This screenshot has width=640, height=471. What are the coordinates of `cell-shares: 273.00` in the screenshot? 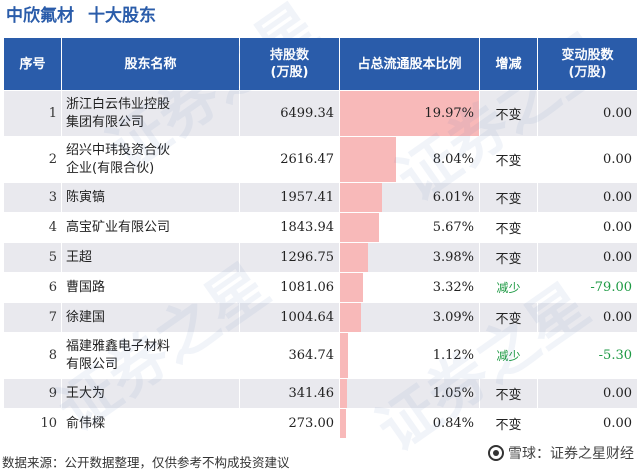 It's located at (289, 423).